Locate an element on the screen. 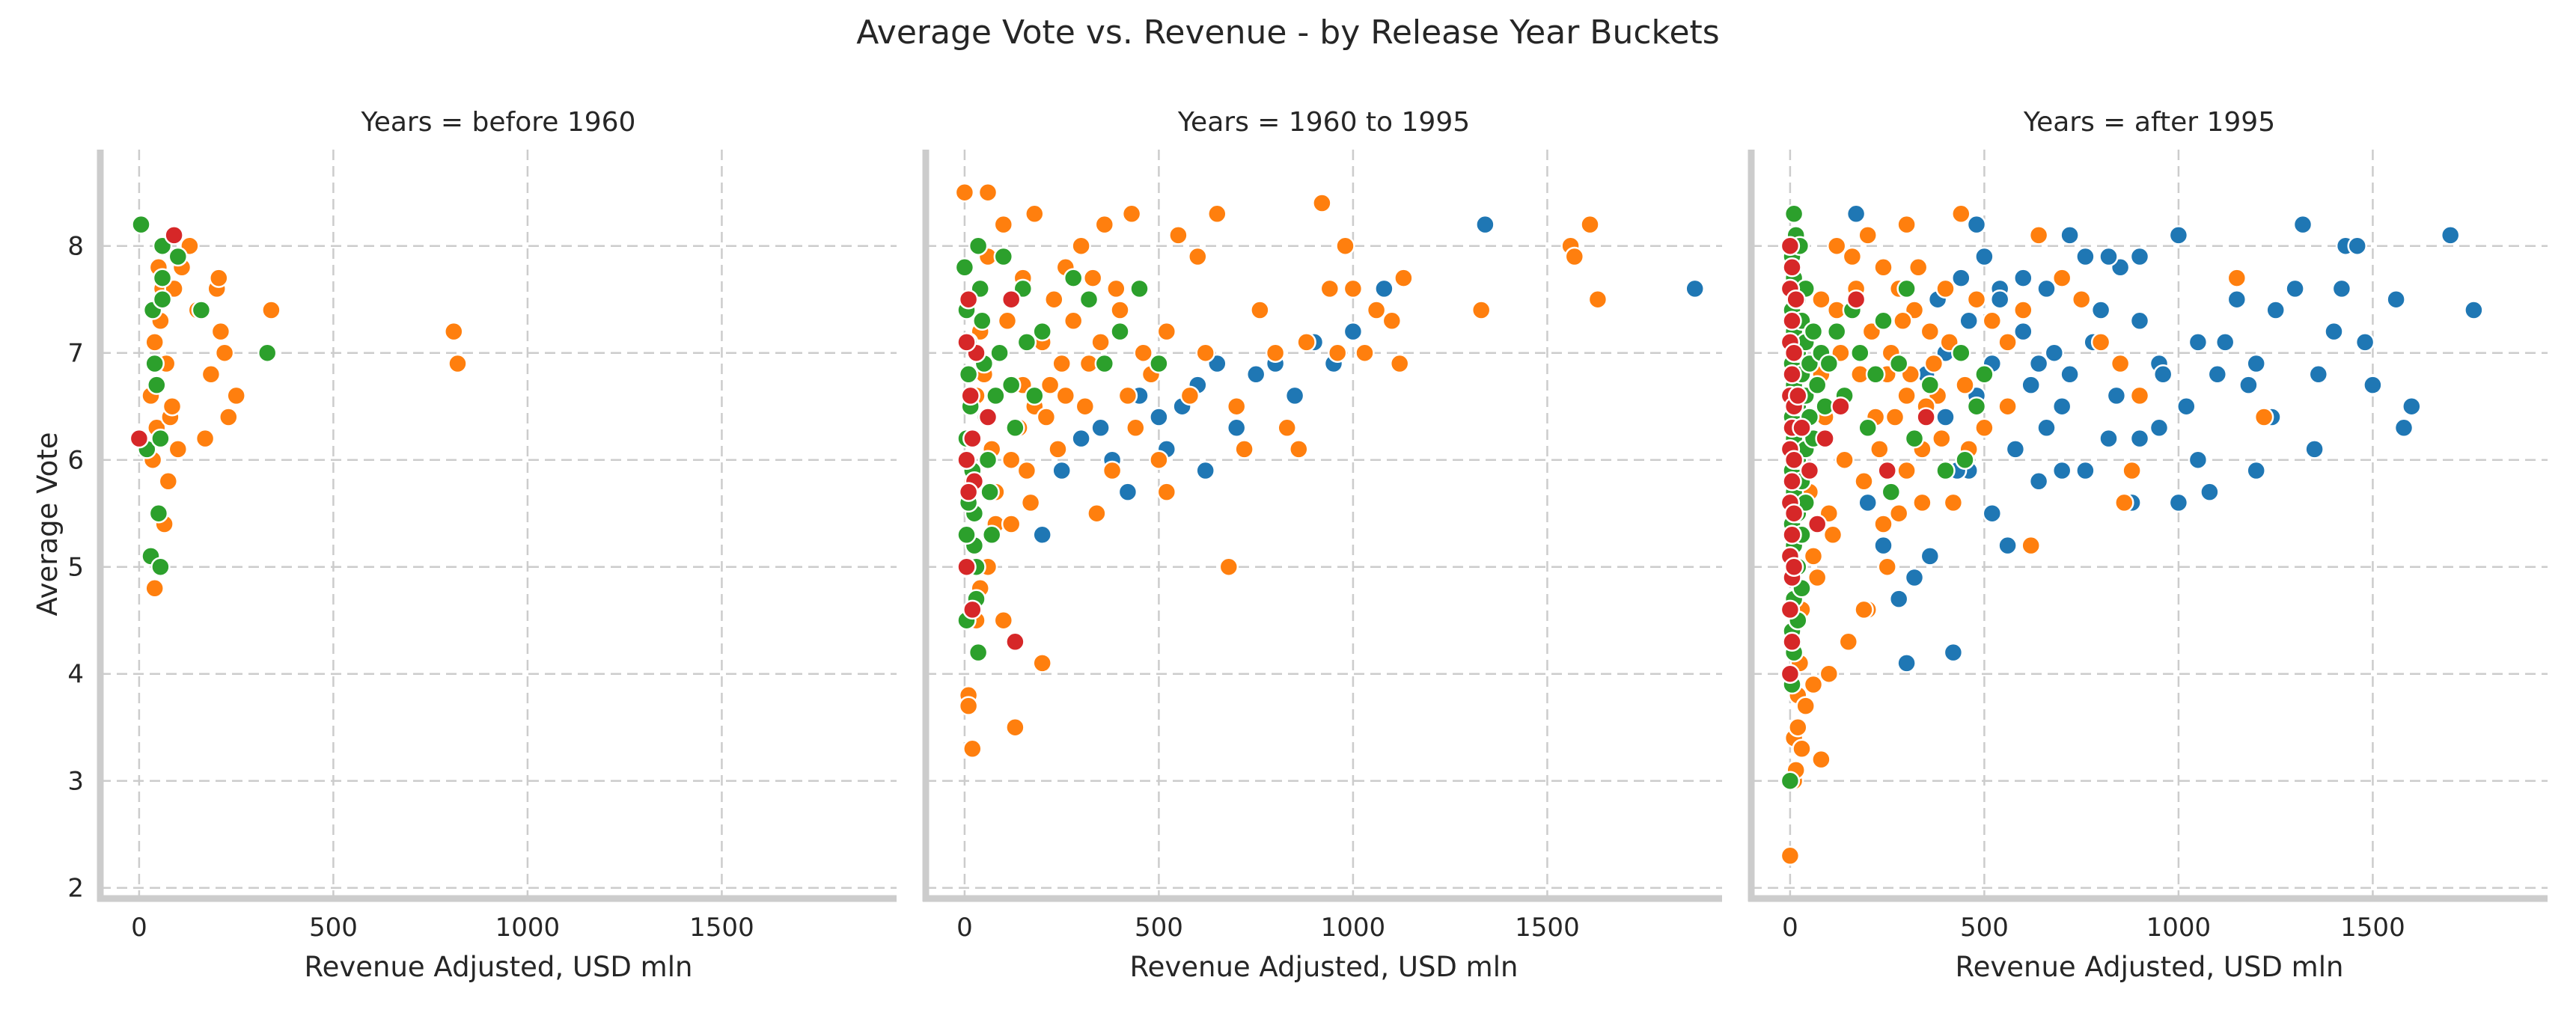 Image resolution: width=2576 pixels, height=1010 pixels. y-tick-label: 2 is located at coordinates (75, 889).